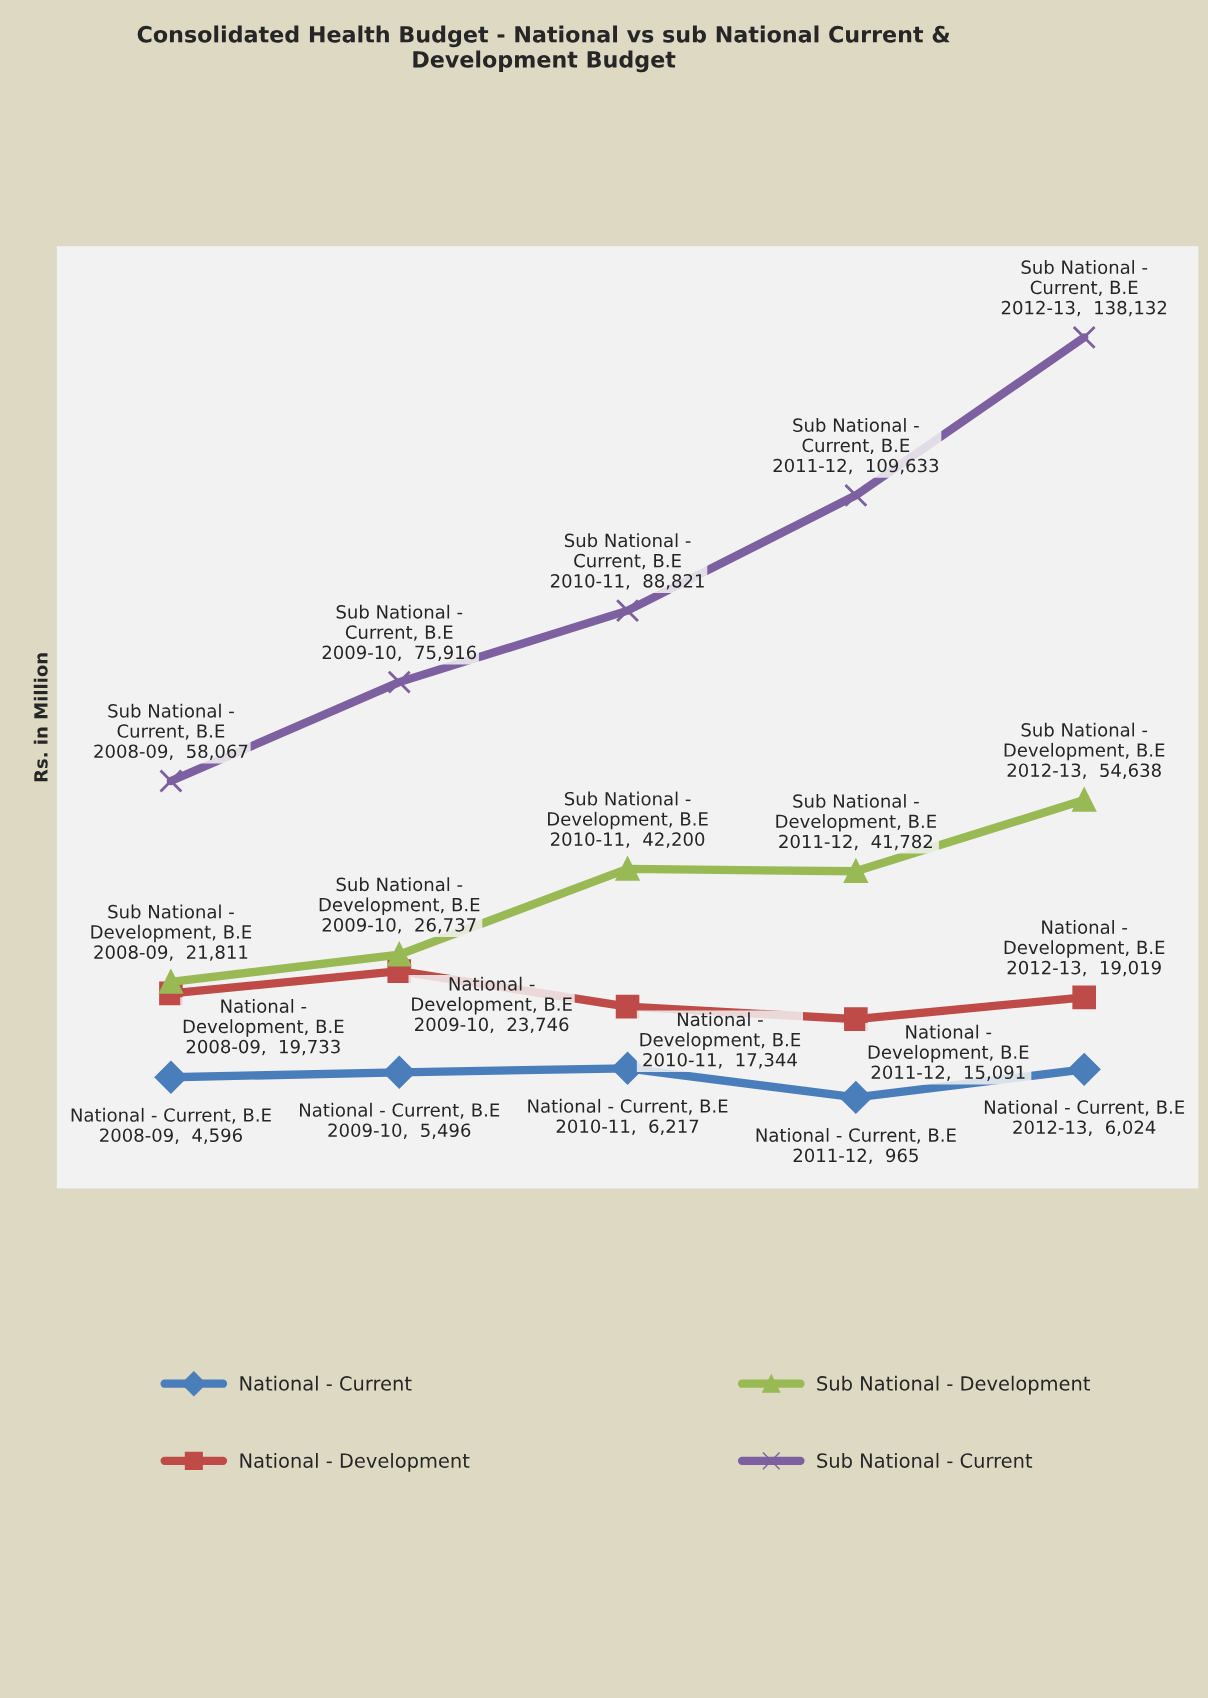 Image resolution: width=1208 pixels, height=1698 pixels. I want to click on data-label: National - Current, B.E 2011-12, 965, so click(856, 1145).